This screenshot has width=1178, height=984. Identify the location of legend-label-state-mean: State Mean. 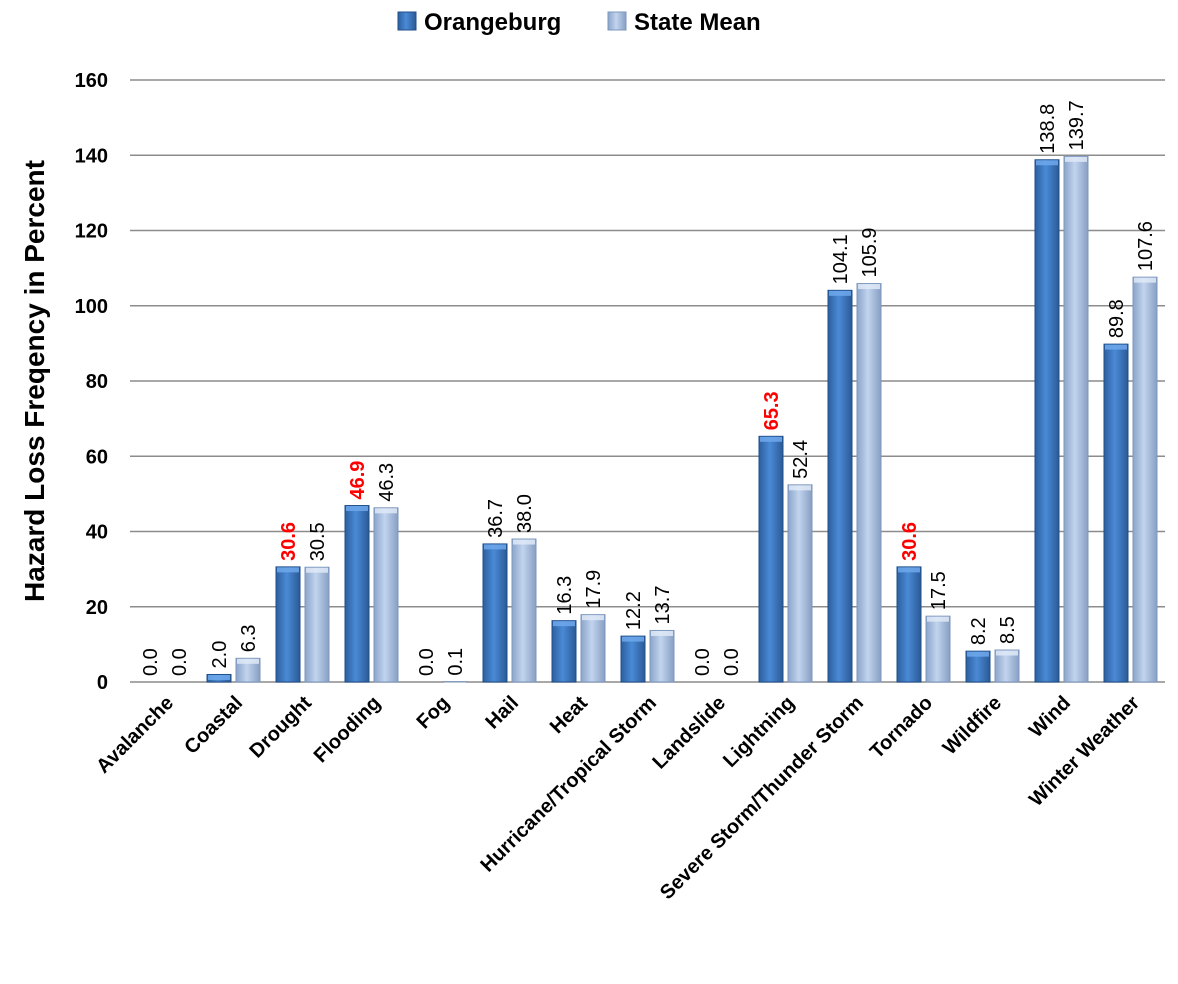
(697, 22).